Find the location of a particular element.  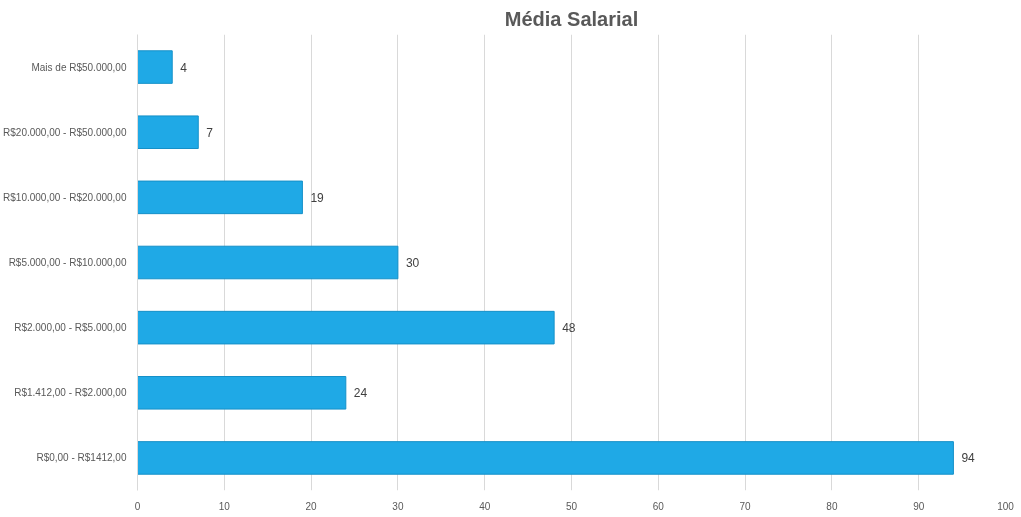

y-tick-label: R$2.000,00 - R$5.000,00 is located at coordinates (70, 328).